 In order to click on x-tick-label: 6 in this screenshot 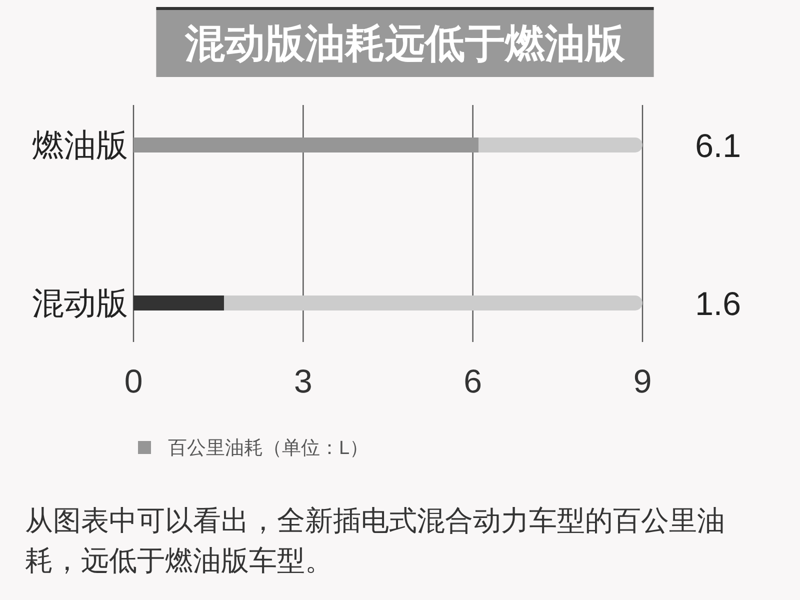, I will do `click(473, 381)`.